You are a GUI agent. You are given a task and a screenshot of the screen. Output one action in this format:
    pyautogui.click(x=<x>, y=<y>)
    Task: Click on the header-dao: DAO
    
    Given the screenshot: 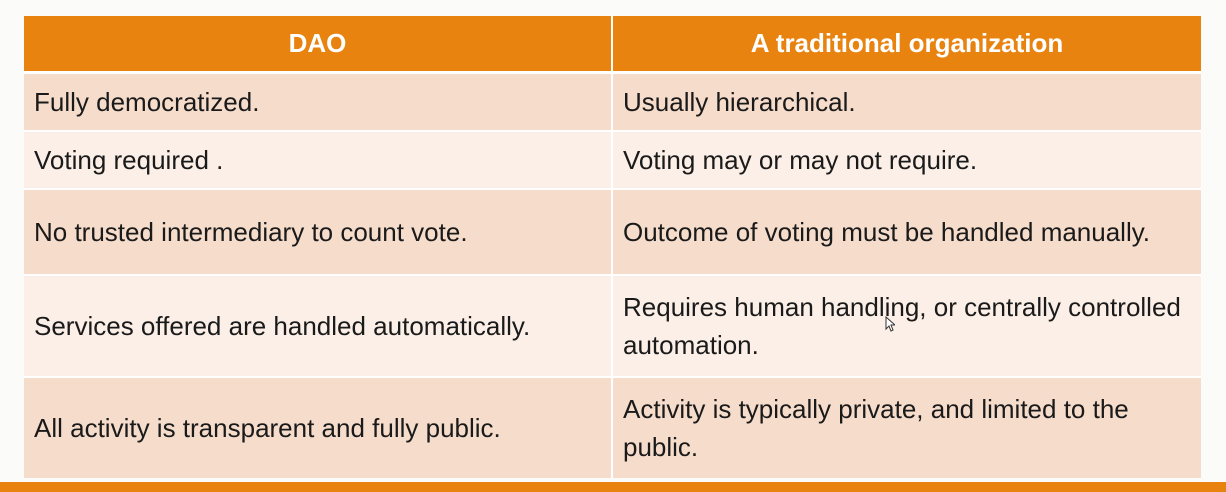 What is the action you would take?
    pyautogui.click(x=318, y=45)
    